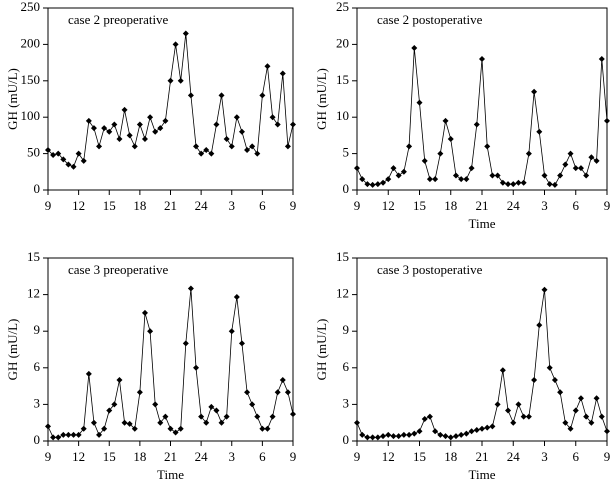 This screenshot has width=610, height=488. I want to click on y-tick-label: 250, so click(31, 7).